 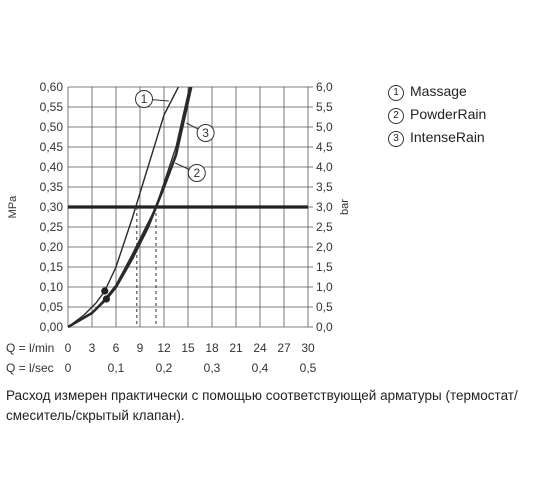 What do you see at coordinates (447, 137) in the screenshot?
I see `legend-label-intenserain: IntenseRain` at bounding box center [447, 137].